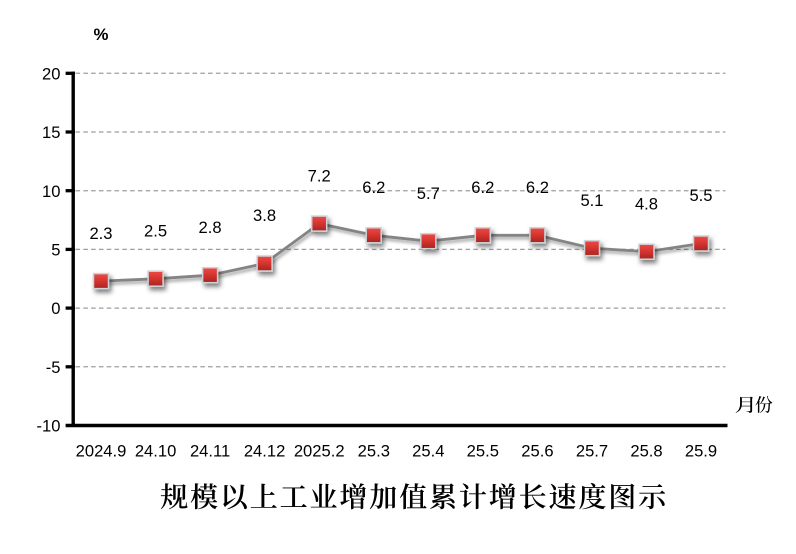  Describe the element at coordinates (210, 227) in the screenshot. I see `svg-text: 2.8` at that location.